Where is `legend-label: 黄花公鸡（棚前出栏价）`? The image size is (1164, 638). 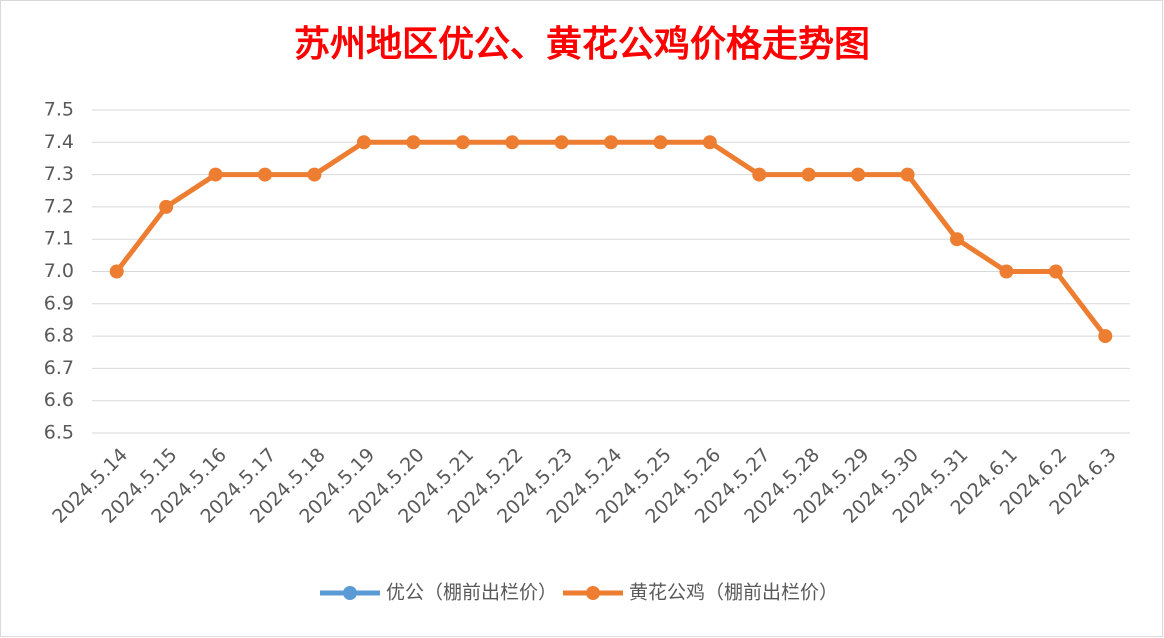
legend-label: 黄花公鸡（棚前出栏价） is located at coordinates (733, 593).